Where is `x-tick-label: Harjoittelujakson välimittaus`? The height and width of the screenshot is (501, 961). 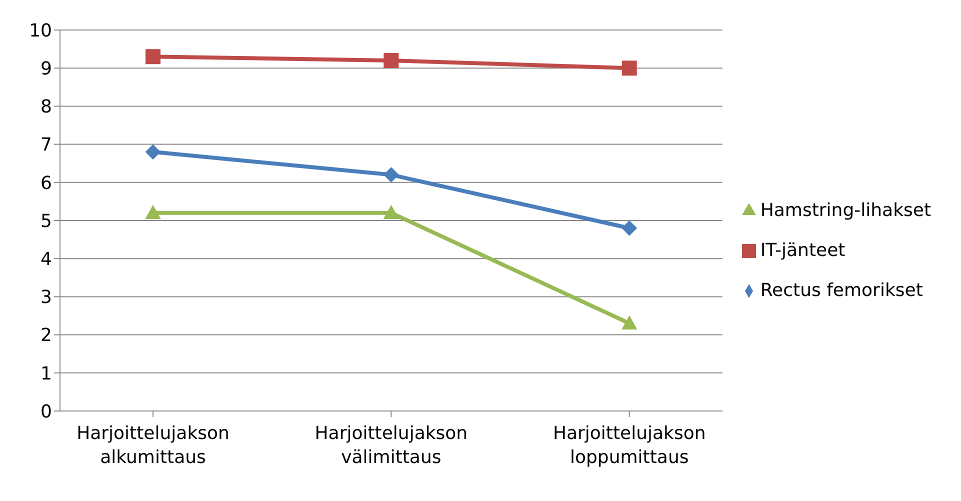
x-tick-label: Harjoittelujakson välimittaus is located at coordinates (391, 445).